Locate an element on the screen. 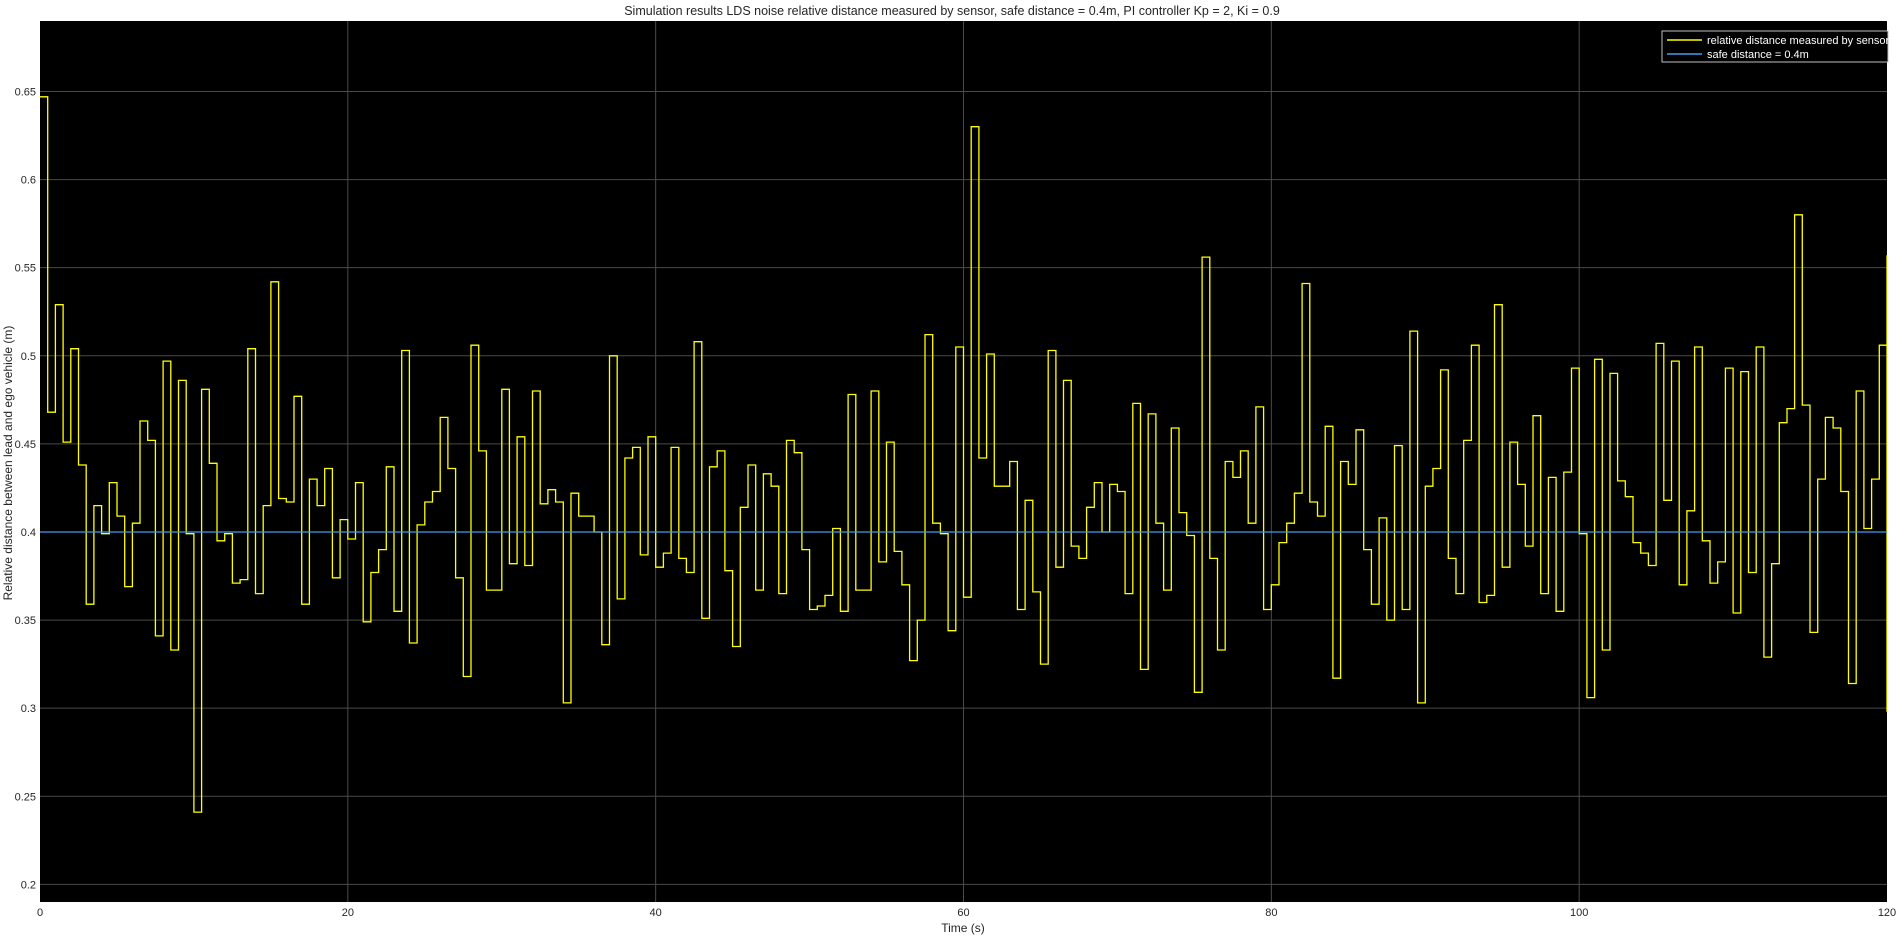 The image size is (1904, 940). x-tick-label: 40 is located at coordinates (656, 913).